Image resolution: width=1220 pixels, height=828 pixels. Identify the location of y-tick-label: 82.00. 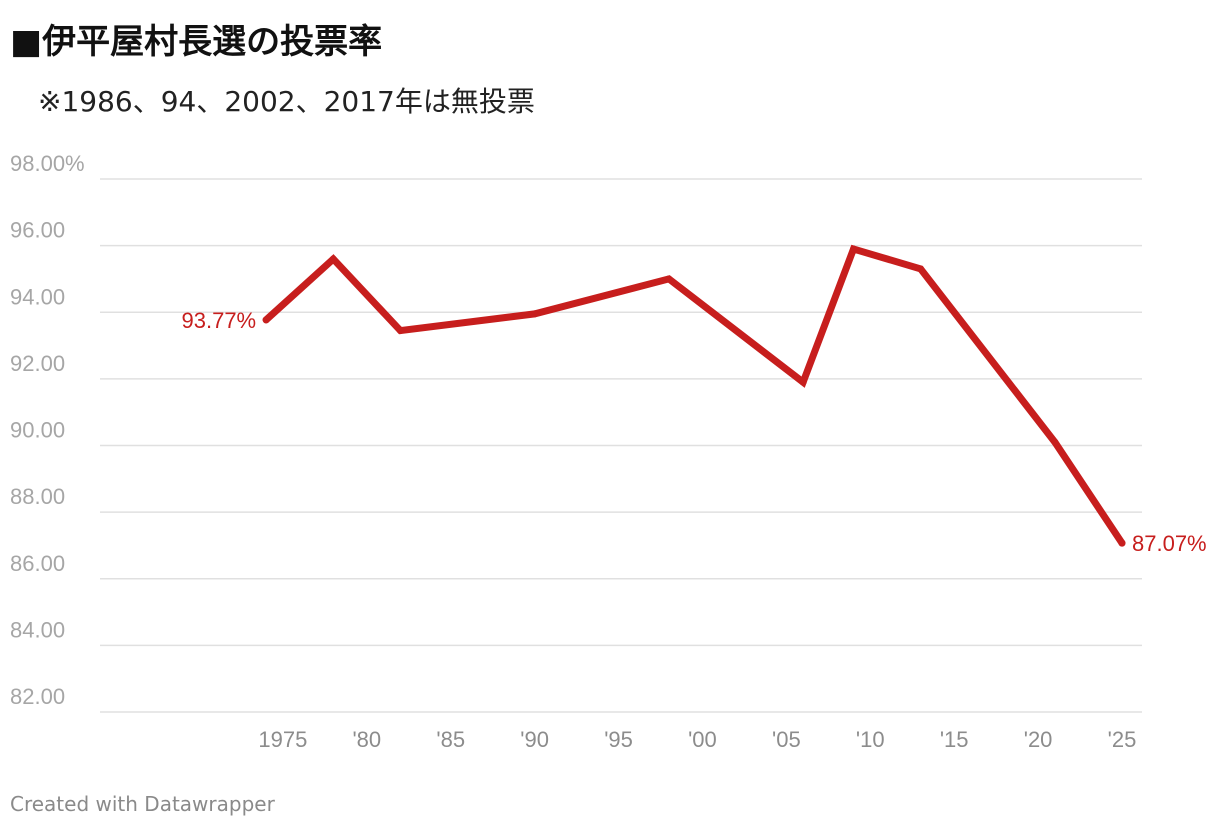
(37, 696).